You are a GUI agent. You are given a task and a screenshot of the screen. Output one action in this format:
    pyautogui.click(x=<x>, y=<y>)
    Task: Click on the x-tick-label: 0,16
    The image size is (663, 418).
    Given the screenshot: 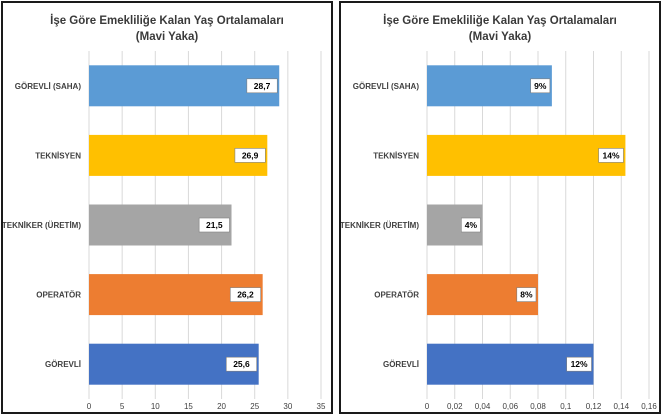 What is the action you would take?
    pyautogui.click(x=649, y=406)
    